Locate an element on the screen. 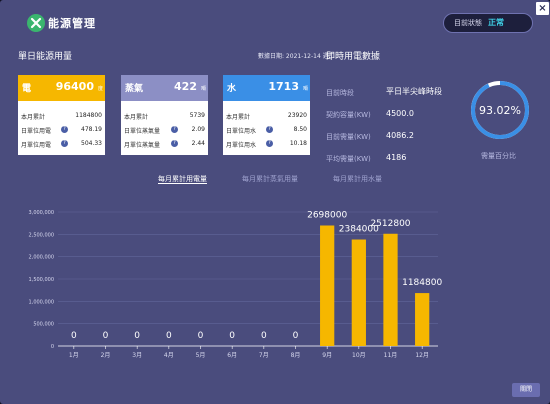 This screenshot has width=550, height=404. x-tick-label: 9月 is located at coordinates (327, 355).